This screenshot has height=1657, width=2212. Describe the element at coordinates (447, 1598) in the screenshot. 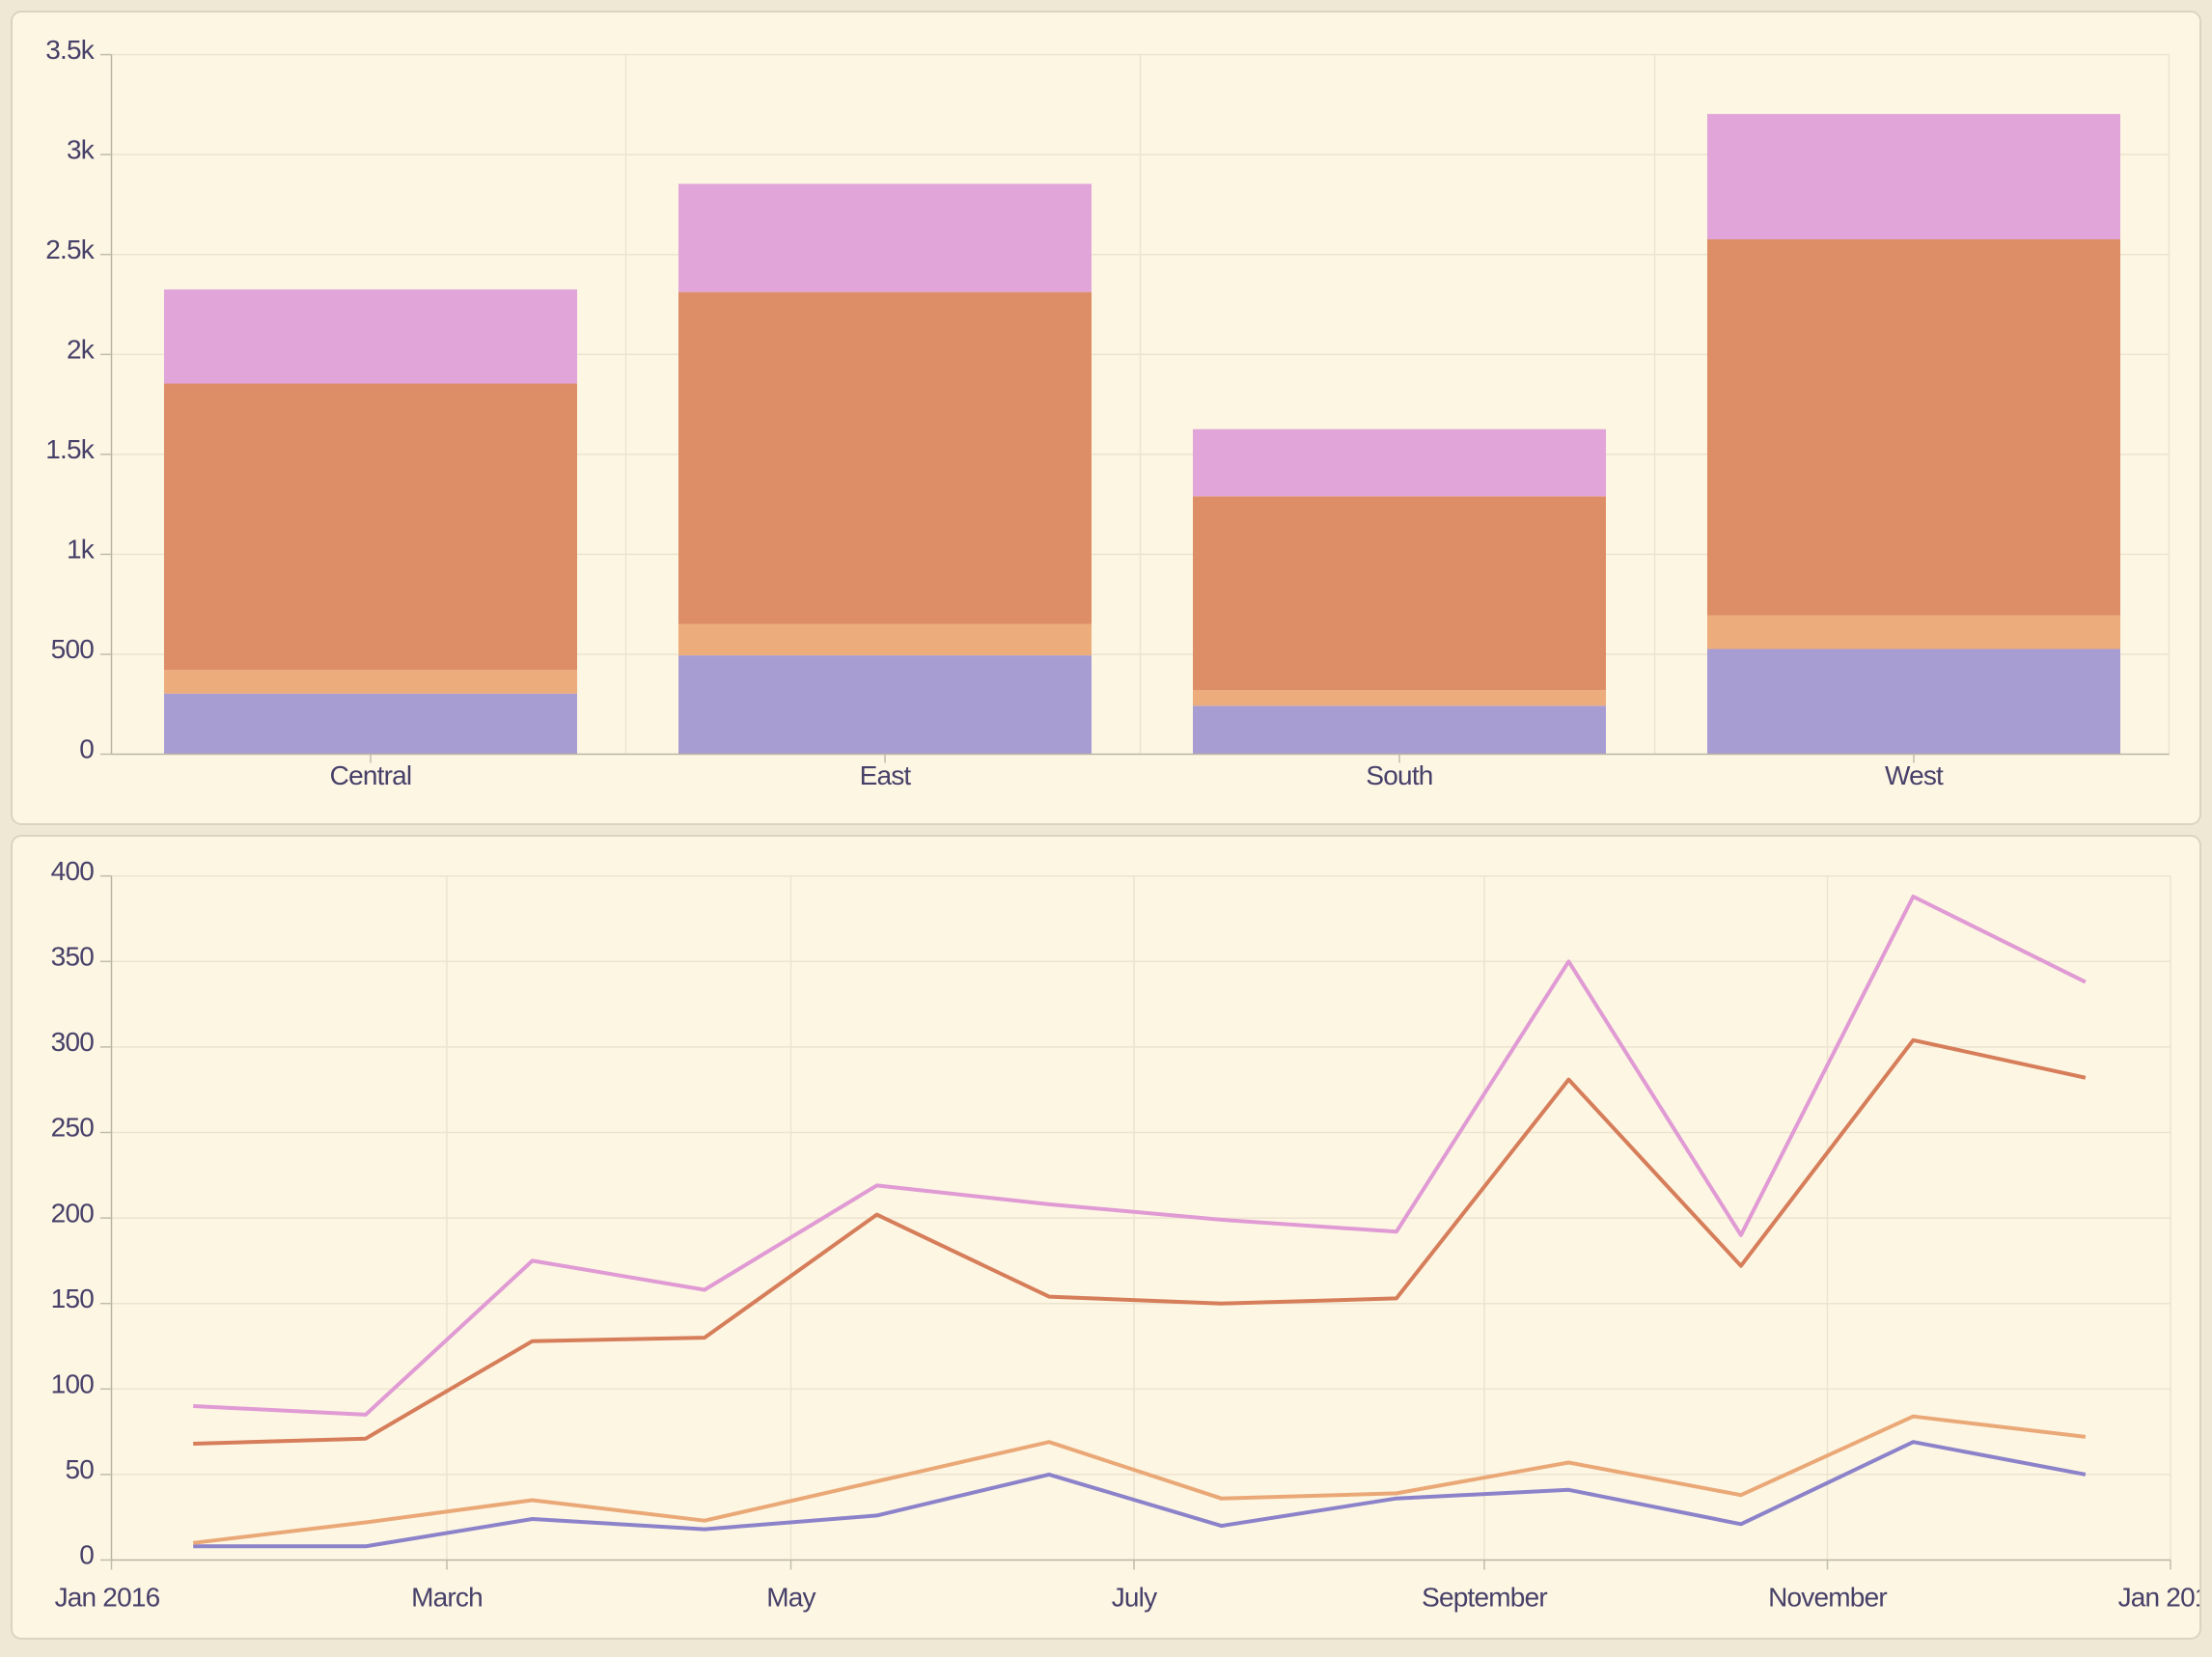

I see `svg-text: March` at that location.